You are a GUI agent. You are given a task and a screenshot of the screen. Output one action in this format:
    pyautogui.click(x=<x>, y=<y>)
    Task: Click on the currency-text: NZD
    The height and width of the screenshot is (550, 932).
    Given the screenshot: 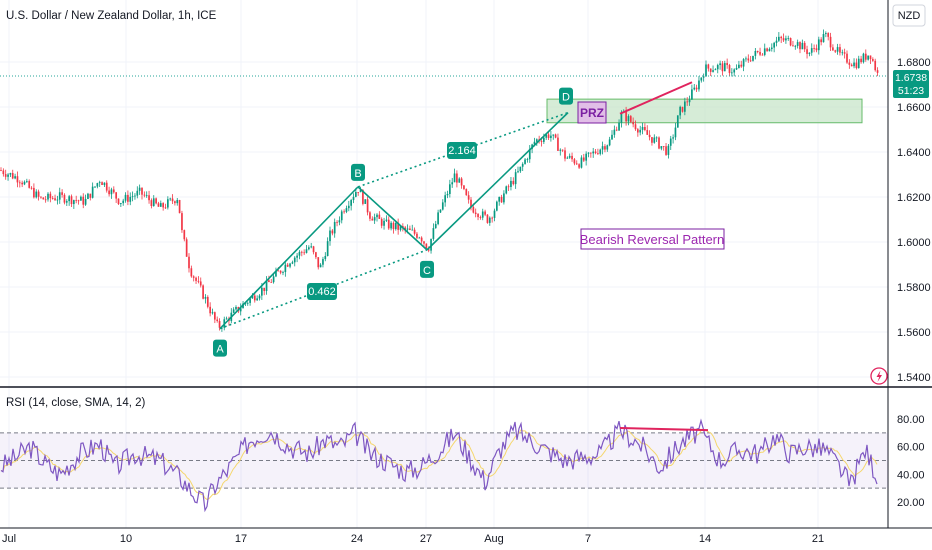 What is the action you would take?
    pyautogui.click(x=909, y=16)
    